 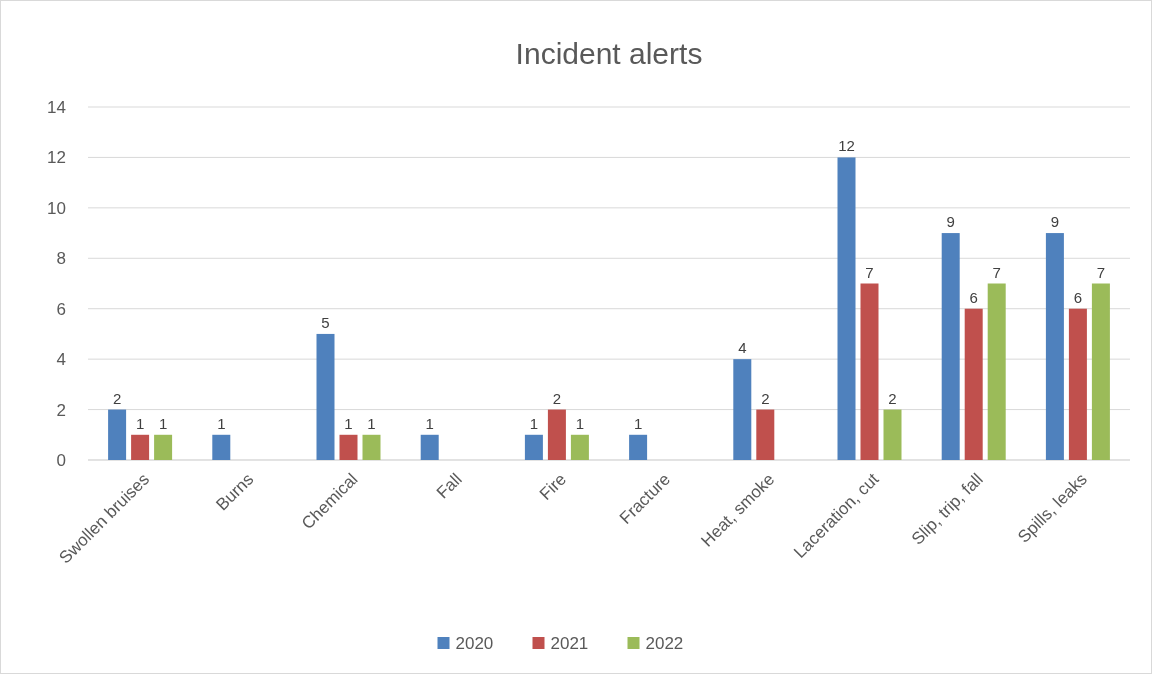 What do you see at coordinates (552, 486) in the screenshot?
I see `x-tick-label: Fire` at bounding box center [552, 486].